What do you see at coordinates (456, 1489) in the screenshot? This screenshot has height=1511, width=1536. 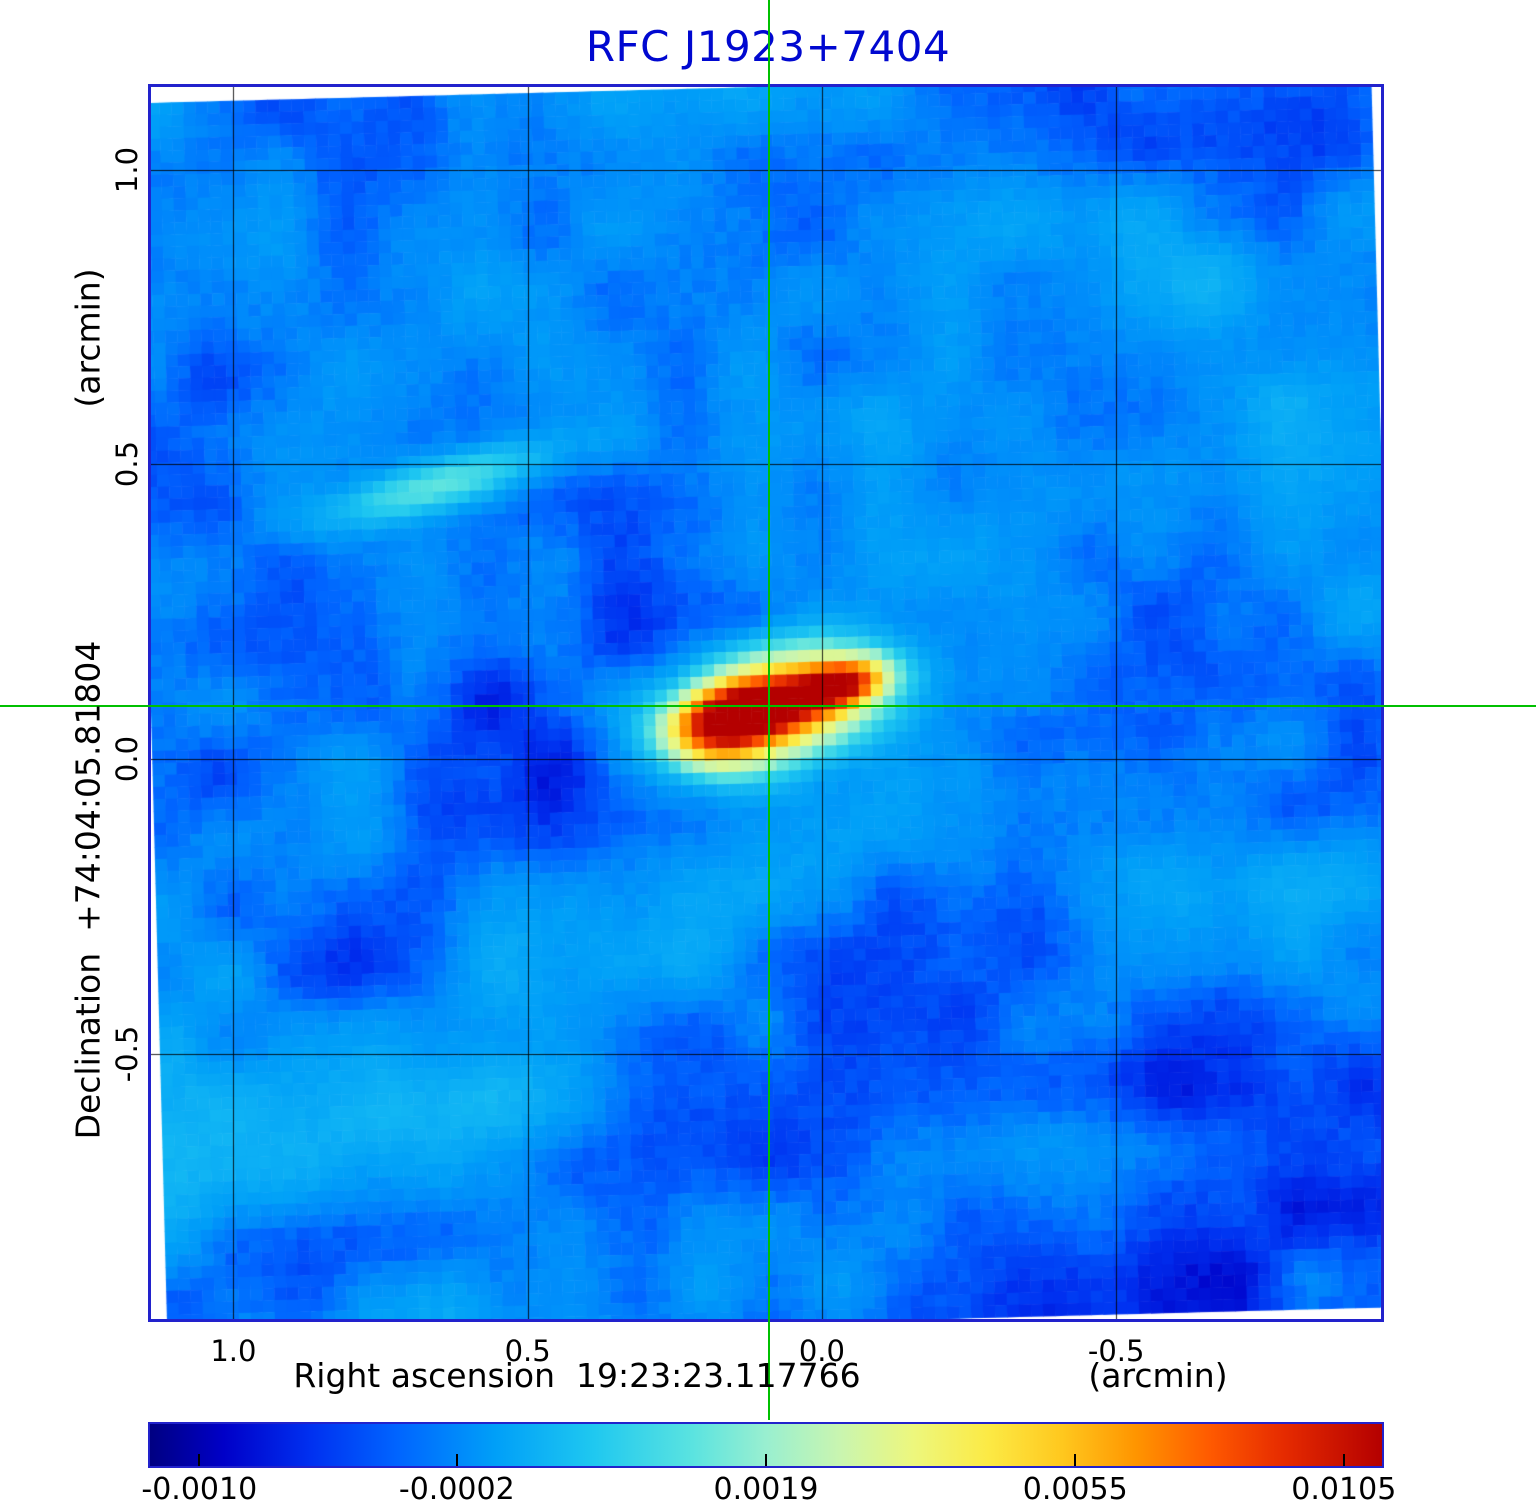 I see `colorbar-tick-label: -0.0002` at bounding box center [456, 1489].